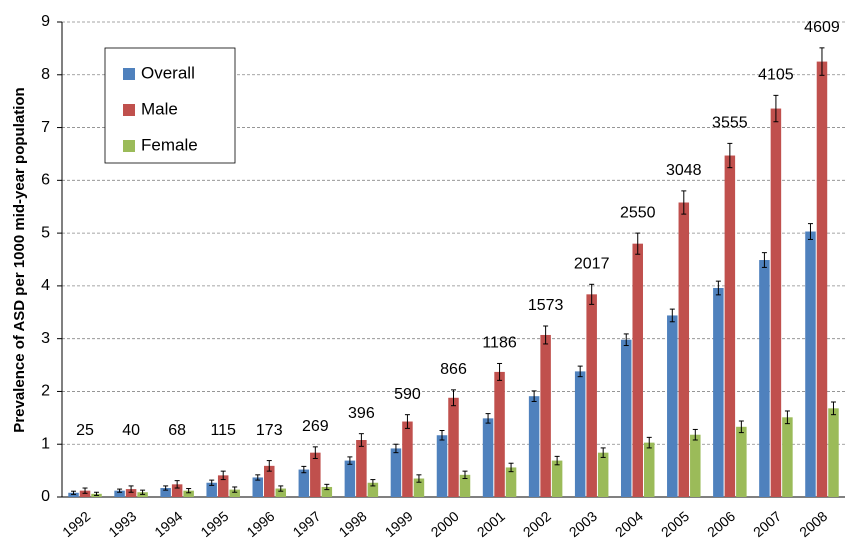 This screenshot has width=853, height=542. What do you see at coordinates (45, 443) in the screenshot?
I see `y-tick-label: 1` at bounding box center [45, 443].